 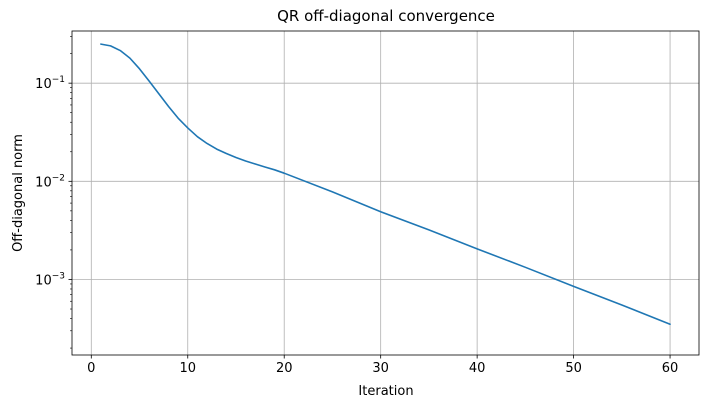 What do you see at coordinates (58, 80) in the screenshot?
I see `y-tick-label-exponent: −1` at bounding box center [58, 80].